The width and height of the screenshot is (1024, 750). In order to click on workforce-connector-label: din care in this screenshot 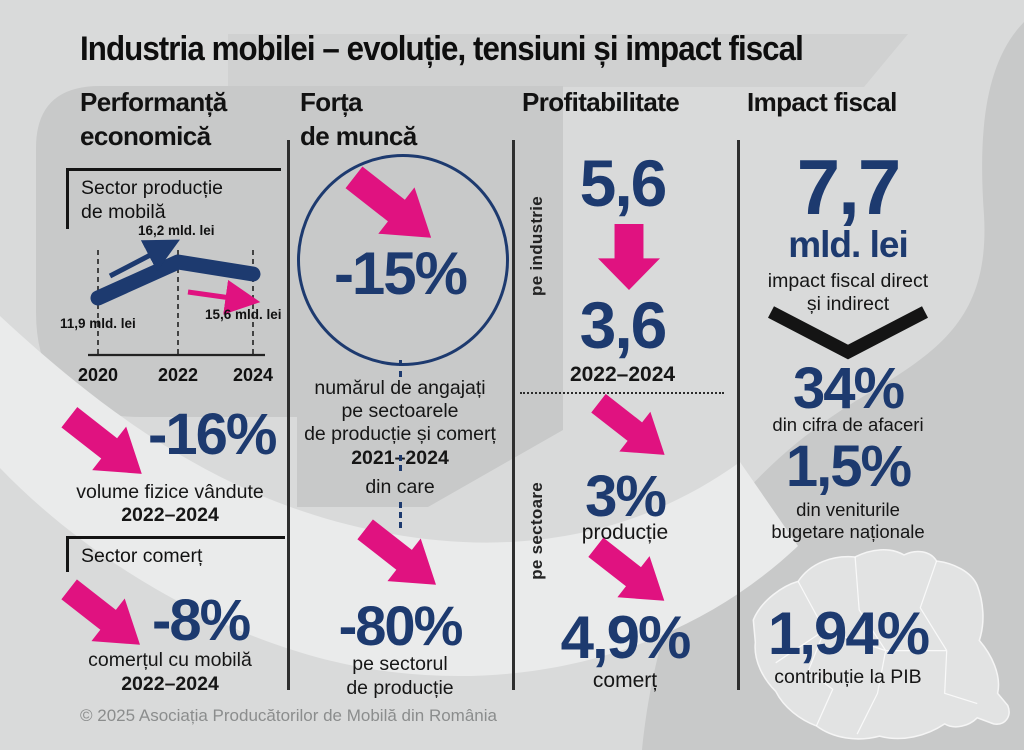, I will do `click(400, 487)`.